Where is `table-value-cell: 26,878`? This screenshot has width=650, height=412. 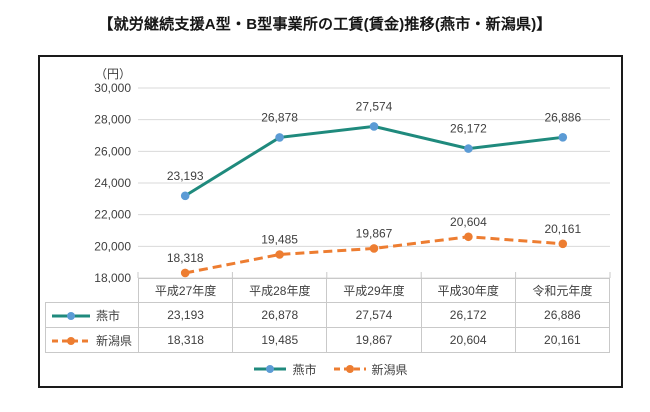
table-value-cell: 26,878 is located at coordinates (280, 315).